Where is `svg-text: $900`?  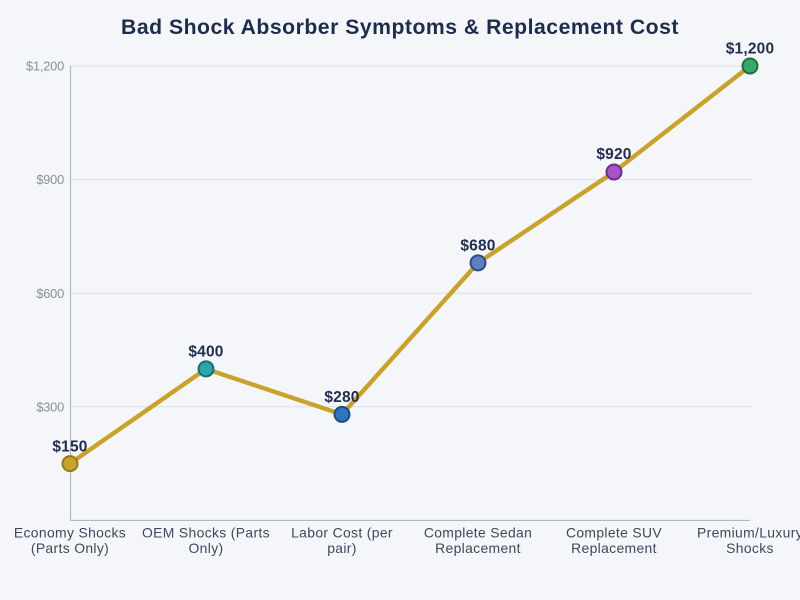 svg-text: $900 is located at coordinates (50, 179).